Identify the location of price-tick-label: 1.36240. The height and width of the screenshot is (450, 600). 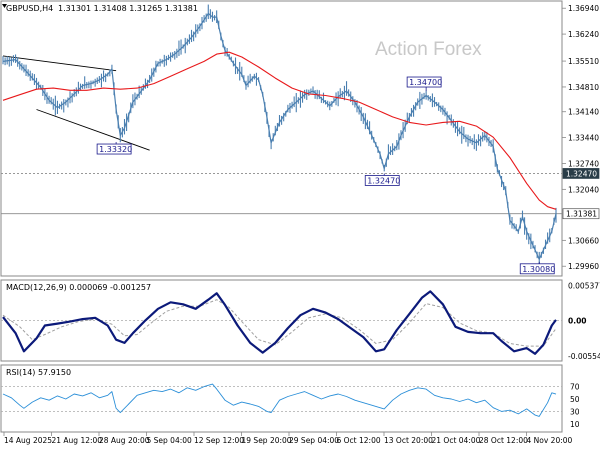
(583, 34).